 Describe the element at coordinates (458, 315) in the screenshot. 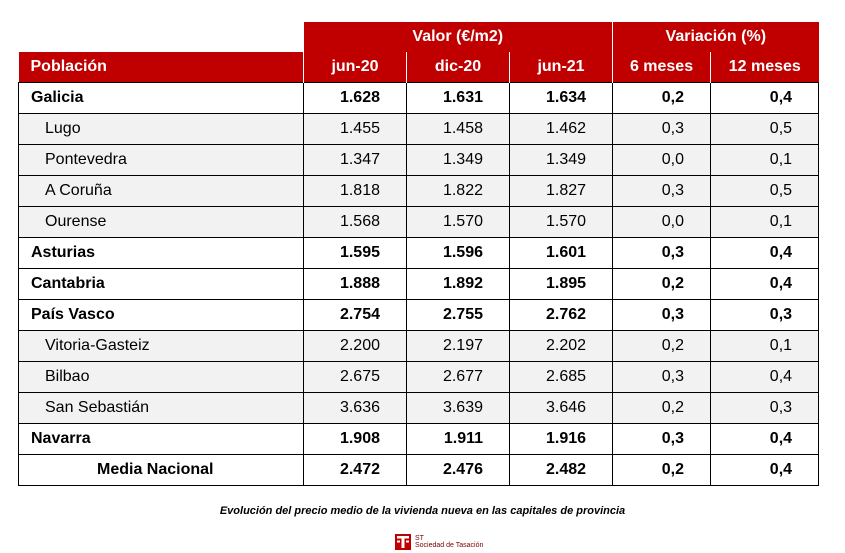

I see `row-value: 2.755` at that location.